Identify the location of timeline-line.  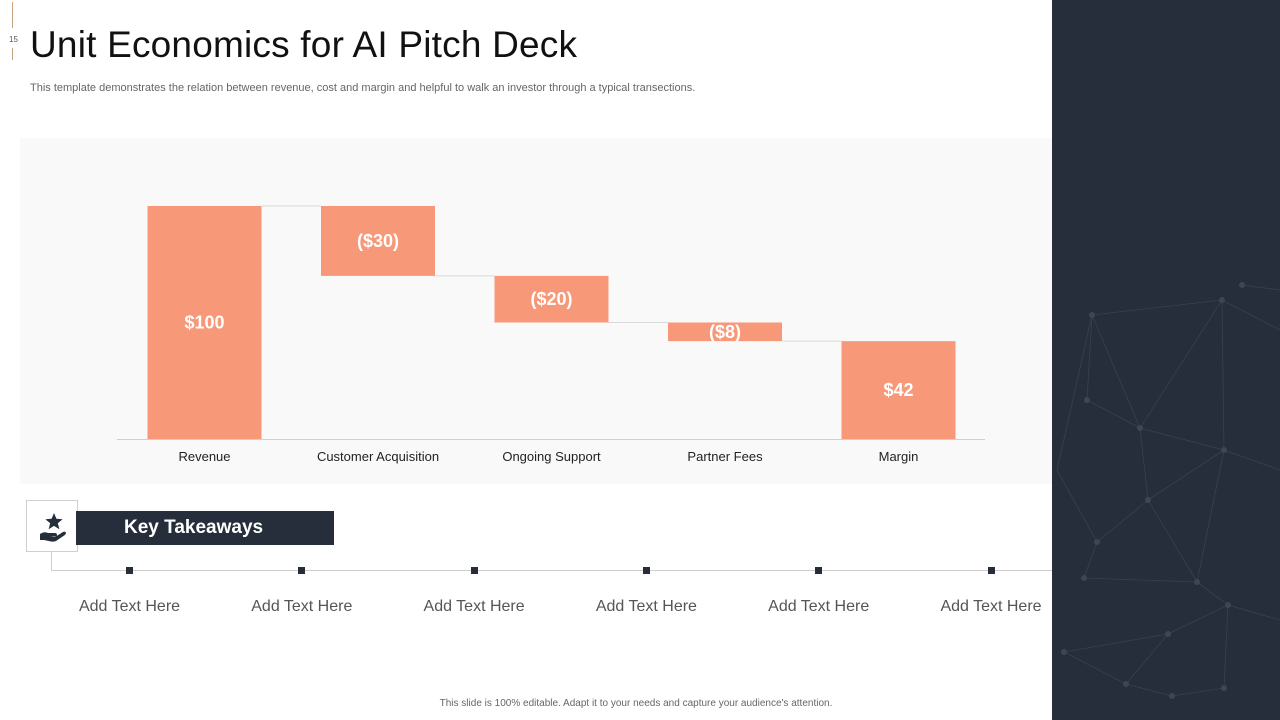
(551, 570).